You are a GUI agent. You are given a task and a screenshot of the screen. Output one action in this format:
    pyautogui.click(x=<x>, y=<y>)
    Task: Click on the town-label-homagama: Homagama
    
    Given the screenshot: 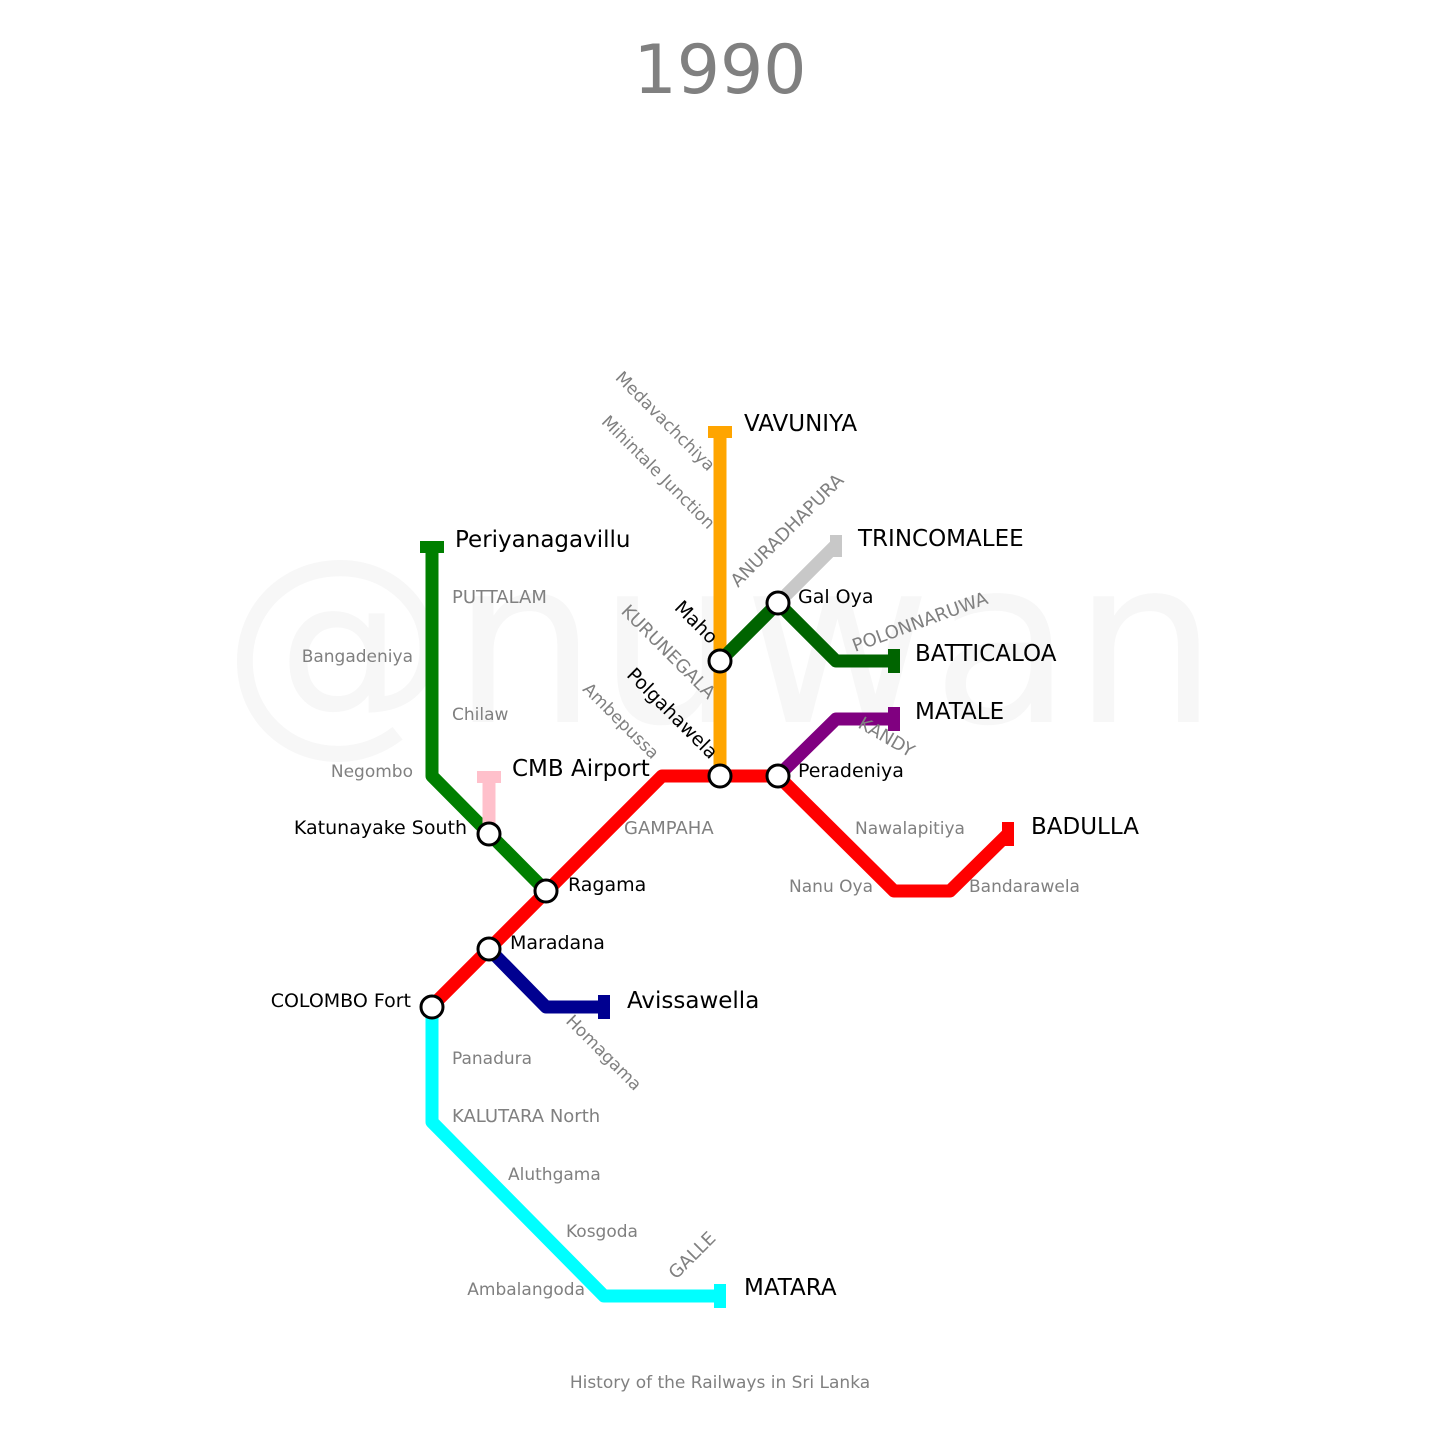 What is the action you would take?
    pyautogui.click(x=603, y=1053)
    